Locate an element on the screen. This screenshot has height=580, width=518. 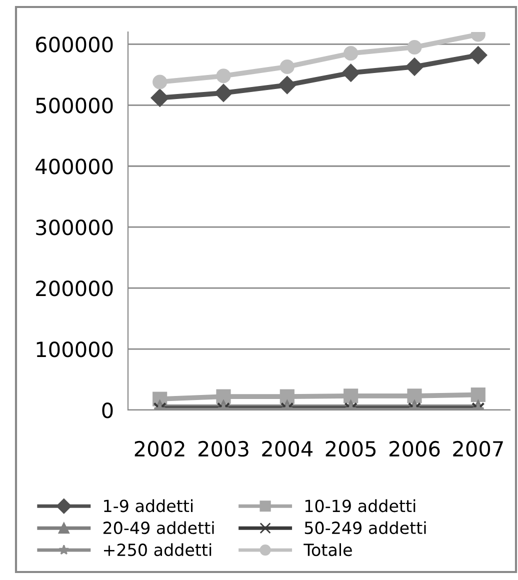
y-tick-label: 300000 is located at coordinates (74, 228).